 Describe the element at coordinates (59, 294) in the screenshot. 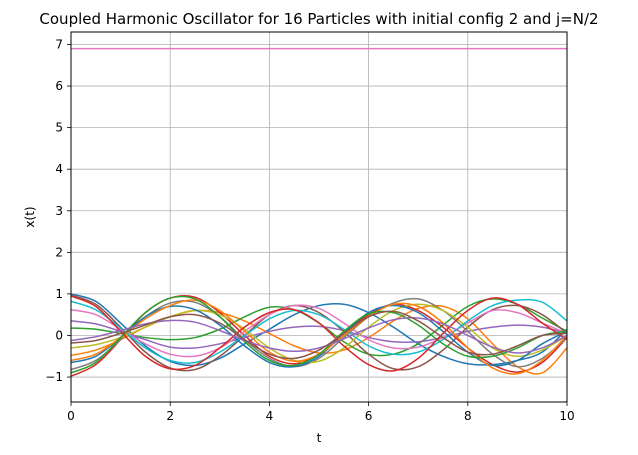

I see `y-tick-label: 1` at that location.